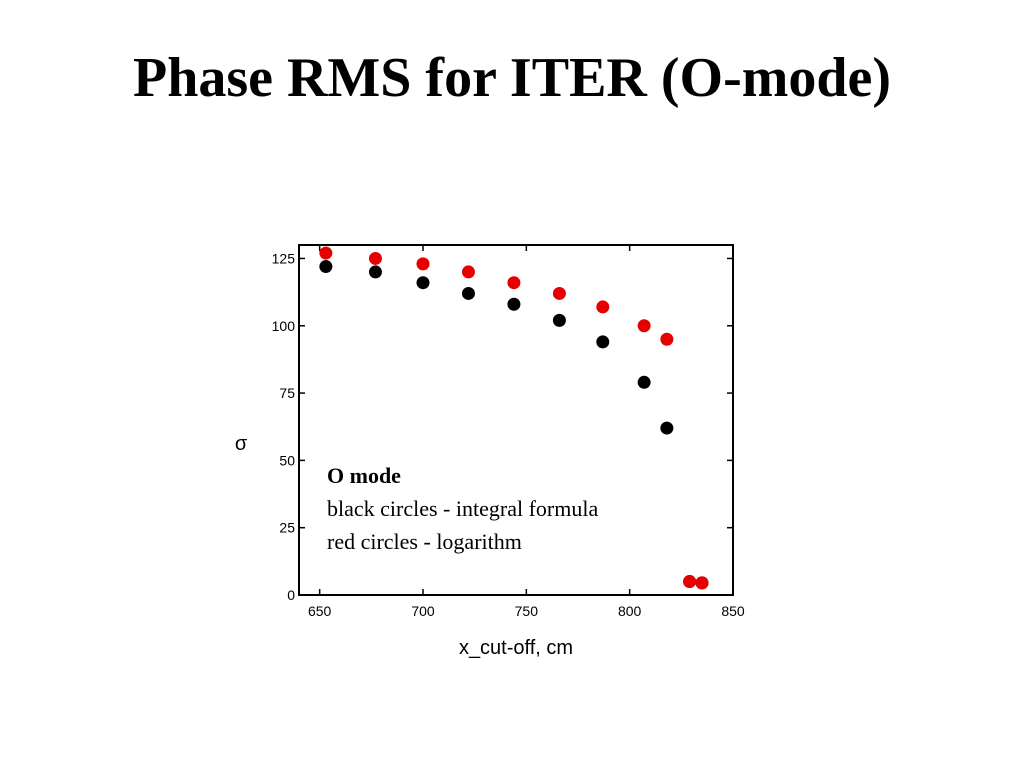  I want to click on x-tick-label: 750, so click(527, 611).